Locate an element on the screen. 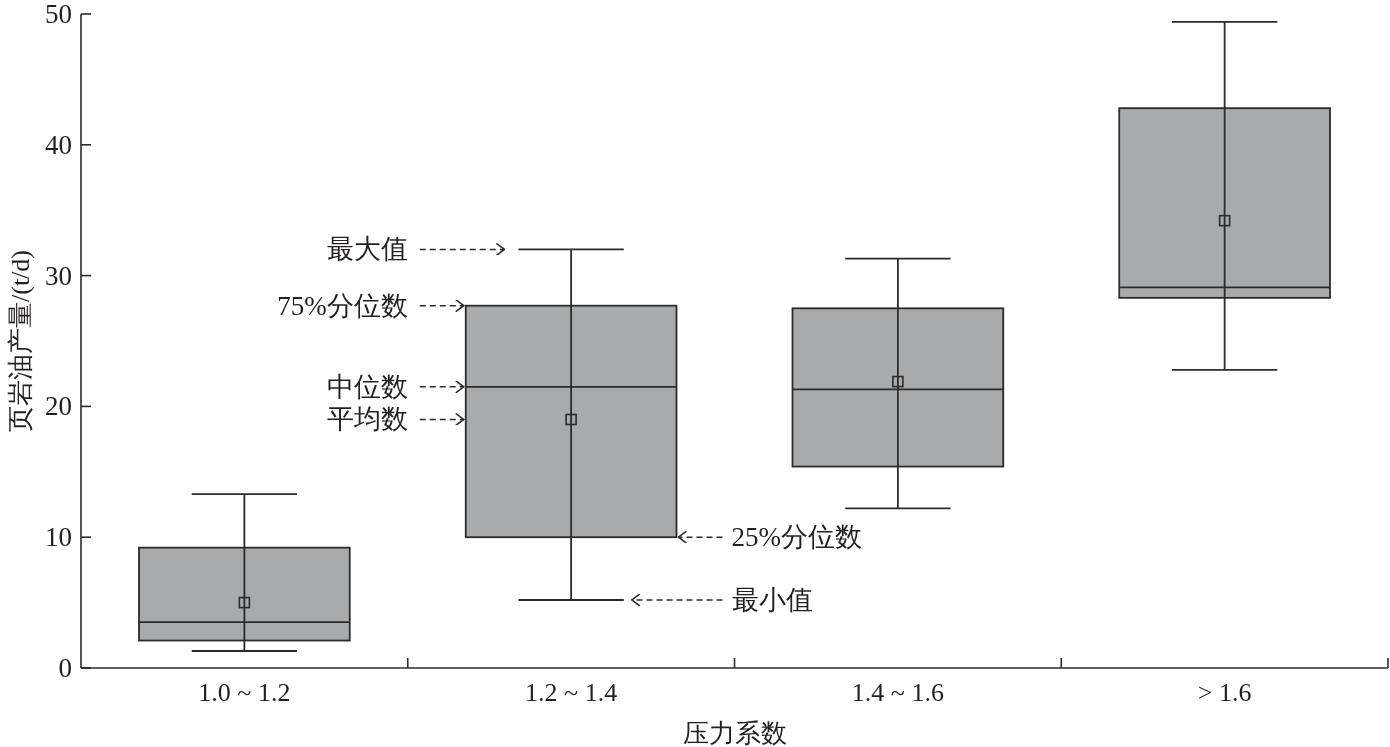  y-axis-title: 页岩油产量/(t/d) is located at coordinates (20, 341).